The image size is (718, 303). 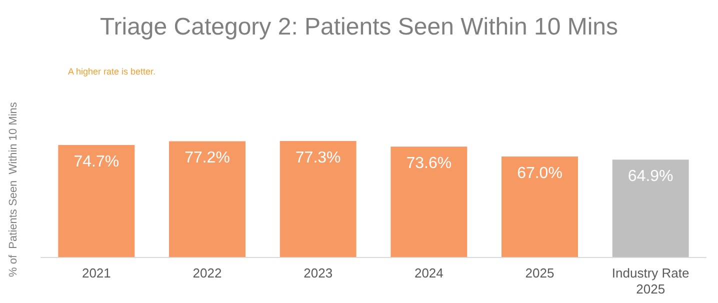 What do you see at coordinates (207, 158) in the screenshot?
I see `data-label: 77.2%` at bounding box center [207, 158].